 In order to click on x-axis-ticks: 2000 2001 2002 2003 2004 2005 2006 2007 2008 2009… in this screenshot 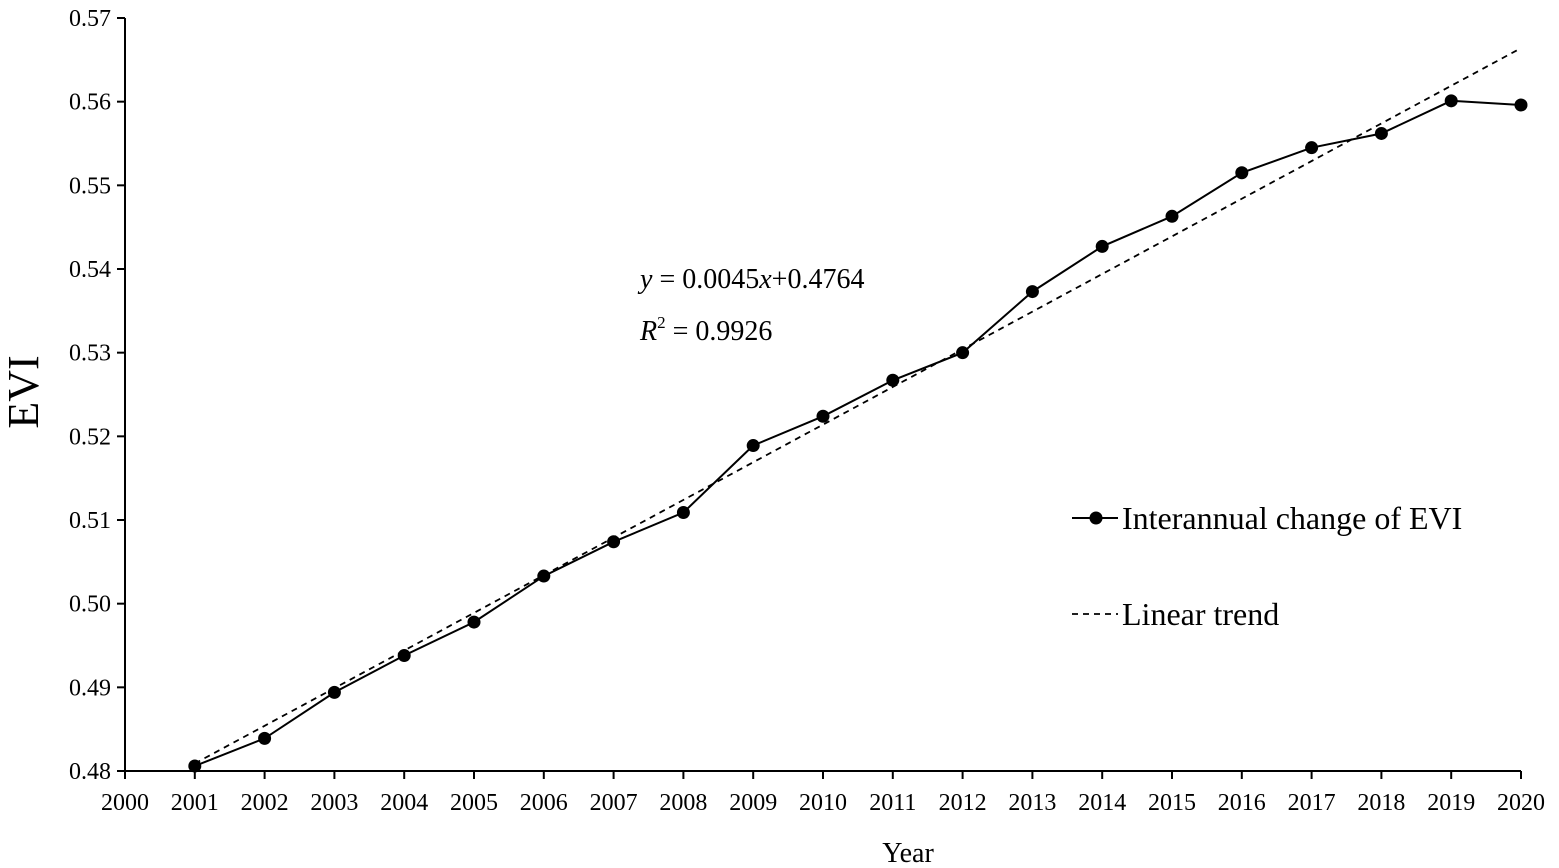, I will do `click(823, 793)`.